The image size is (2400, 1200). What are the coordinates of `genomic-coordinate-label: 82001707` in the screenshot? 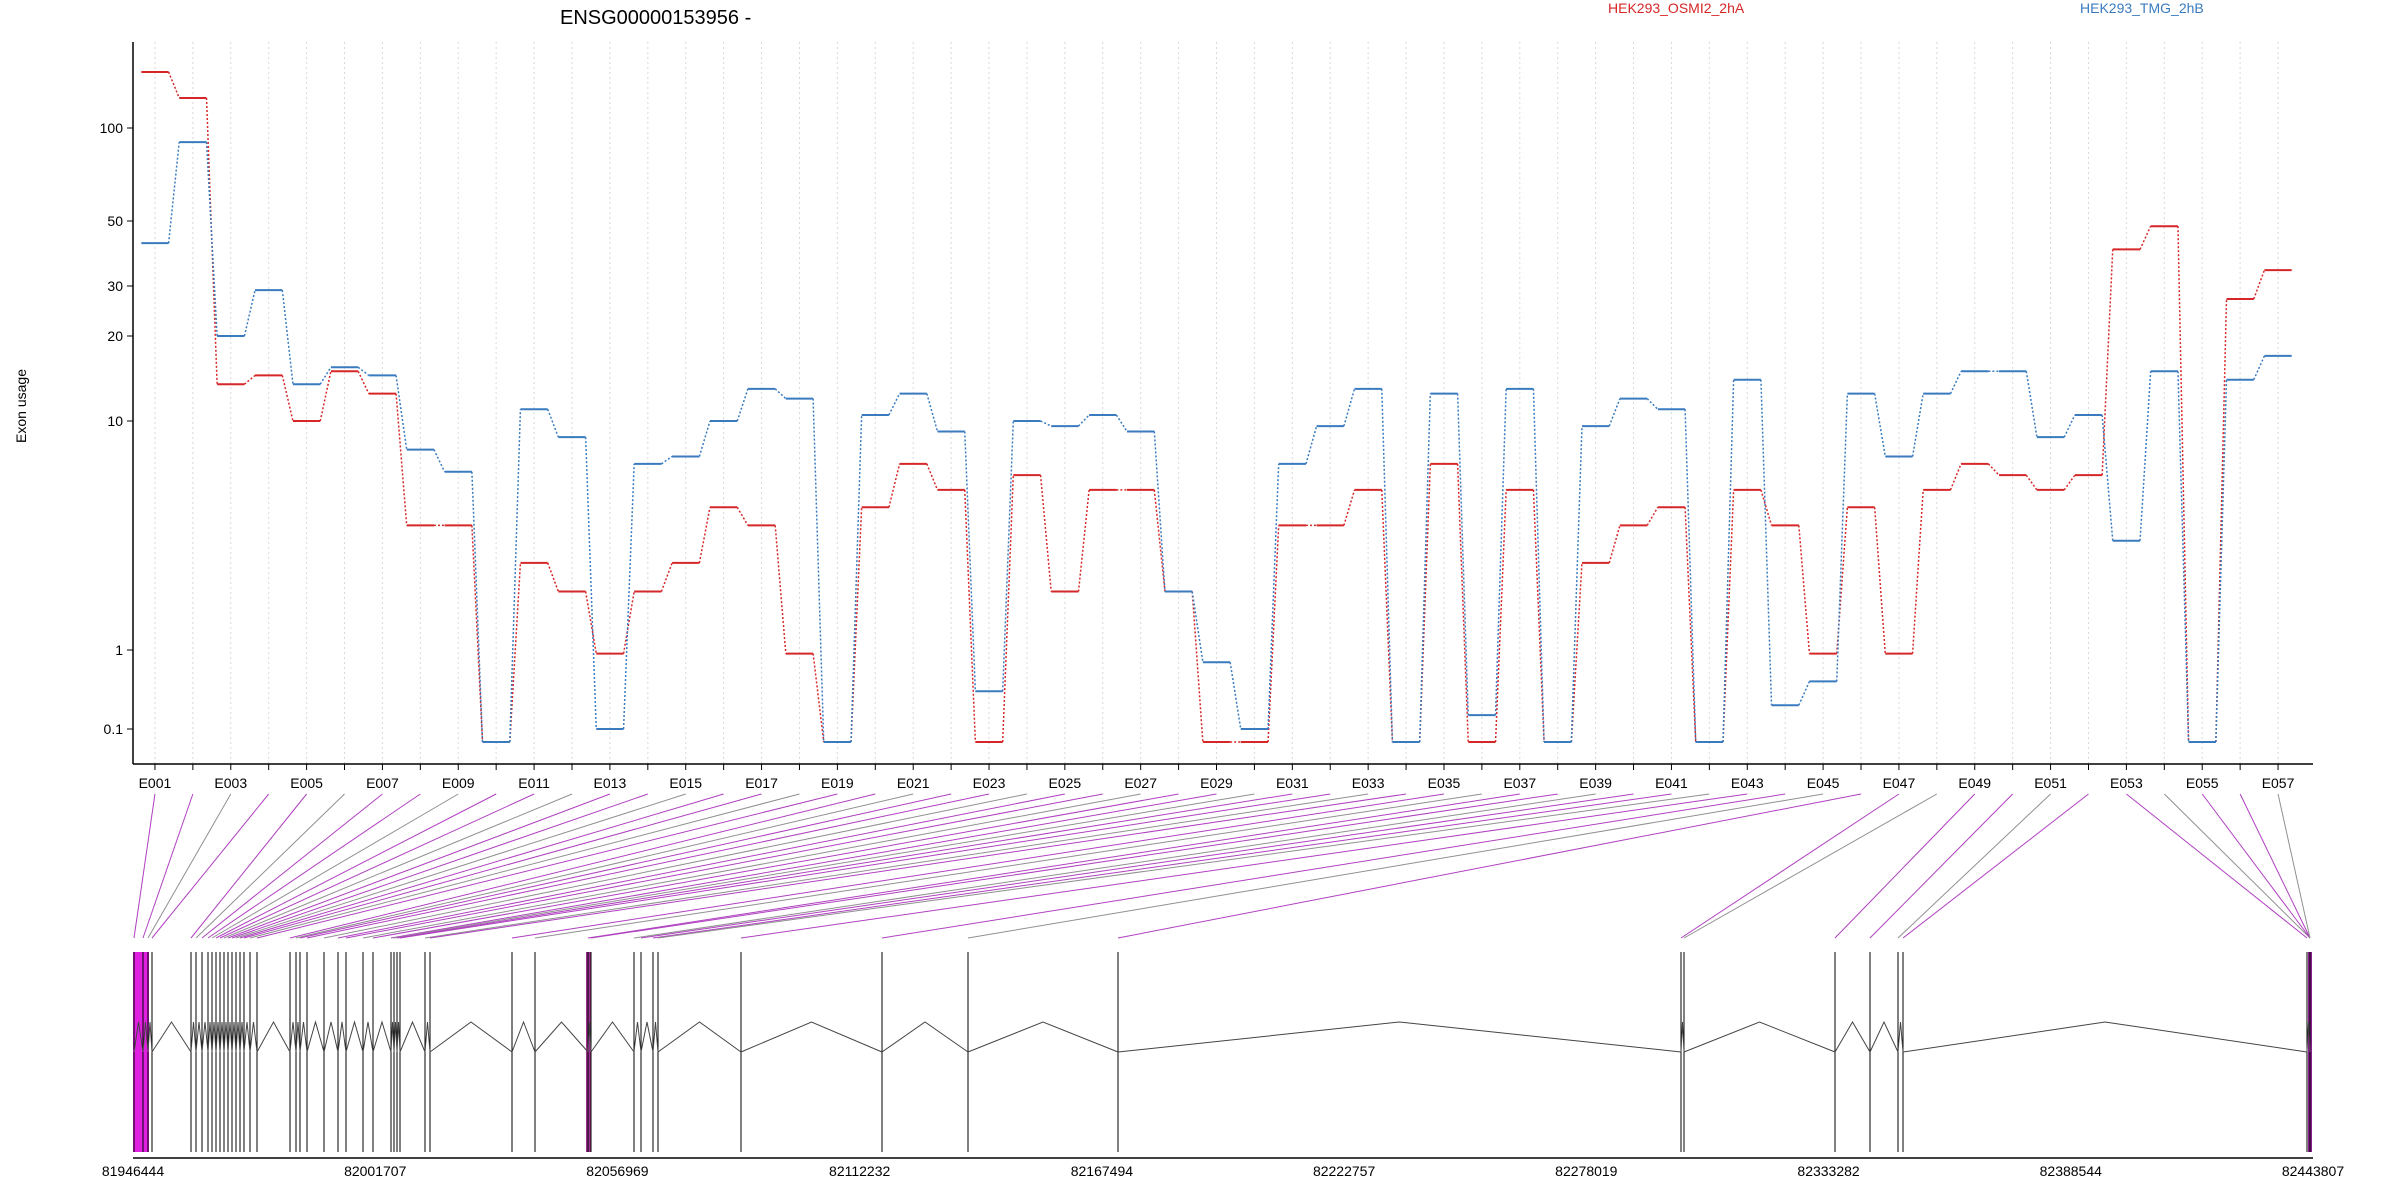 It's located at (375, 1171).